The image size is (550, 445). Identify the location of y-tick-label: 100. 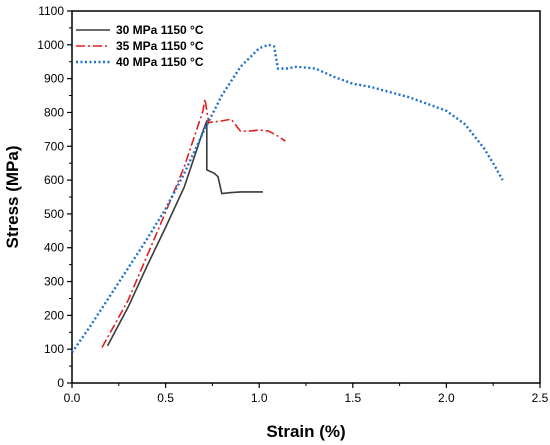
(54, 349).